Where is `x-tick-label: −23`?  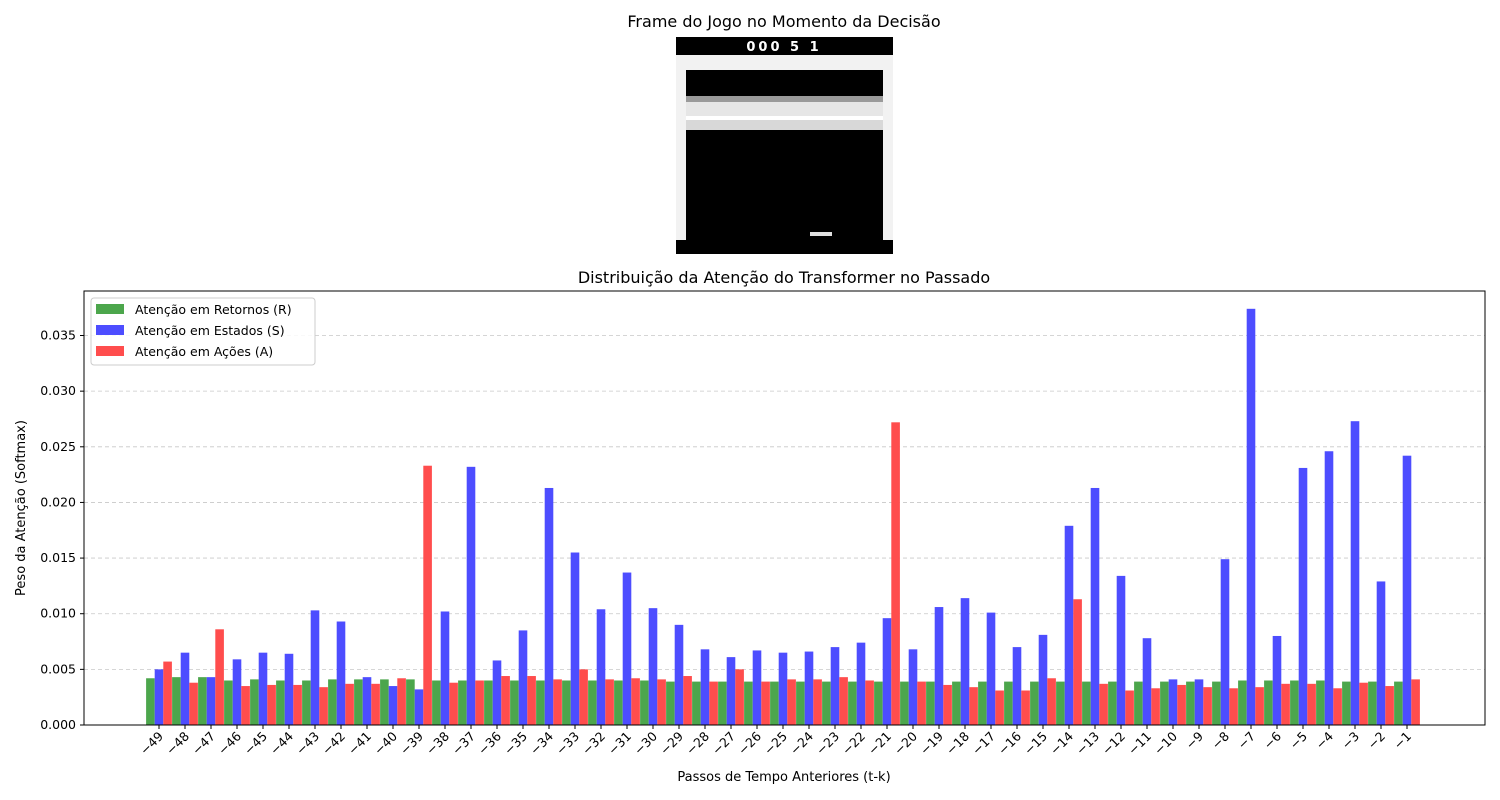
x-tick-label: −23 is located at coordinates (827, 743).